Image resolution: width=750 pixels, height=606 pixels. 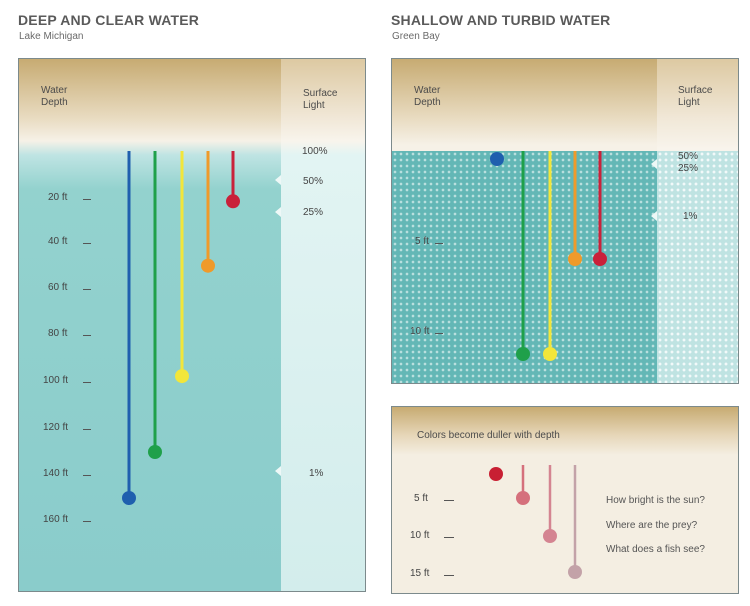 I want to click on shallow-surface-light-header: Surface Light, so click(x=695, y=97).